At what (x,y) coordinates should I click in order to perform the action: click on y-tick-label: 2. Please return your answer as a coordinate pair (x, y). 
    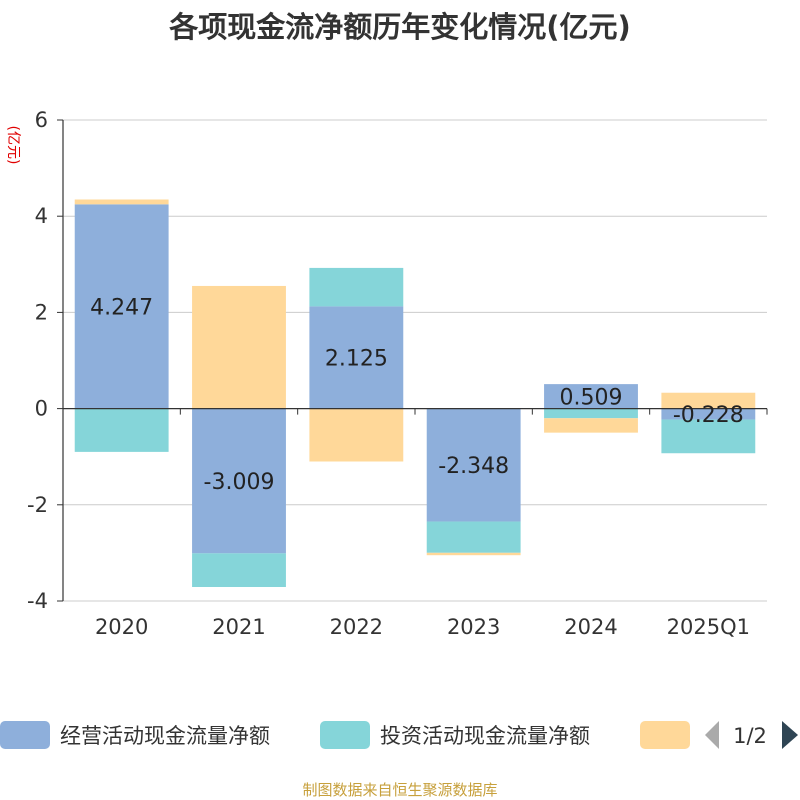
    Looking at the image, I should click on (41, 312).